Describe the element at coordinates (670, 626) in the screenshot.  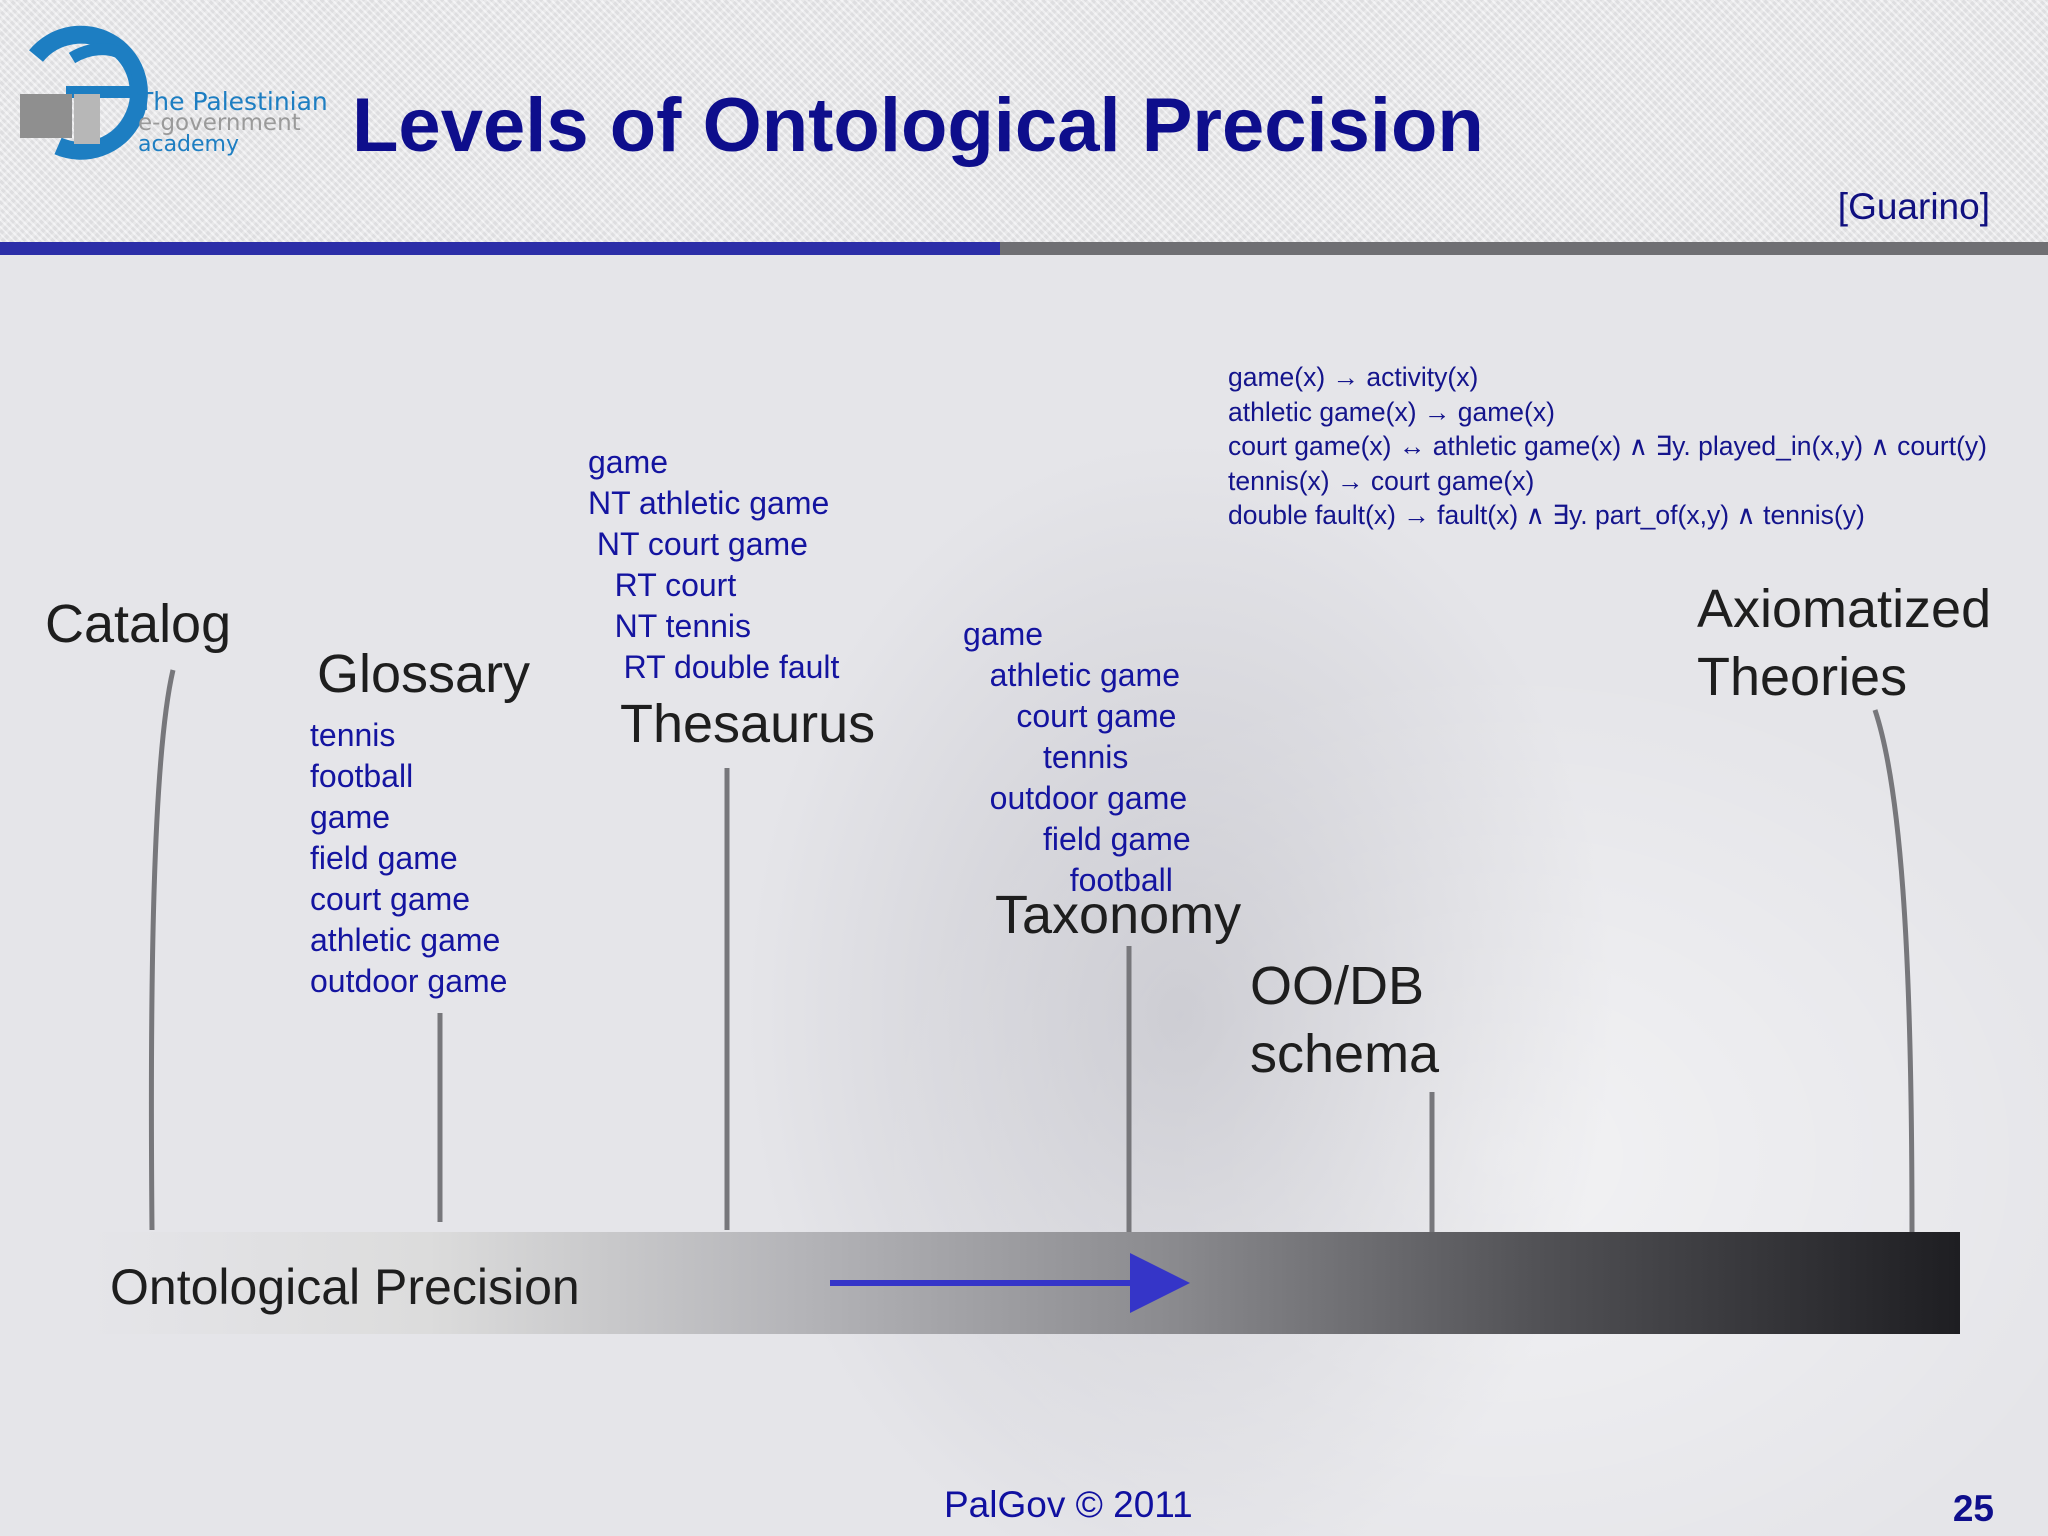
I see `thesaurus-term: NT tennis` at that location.